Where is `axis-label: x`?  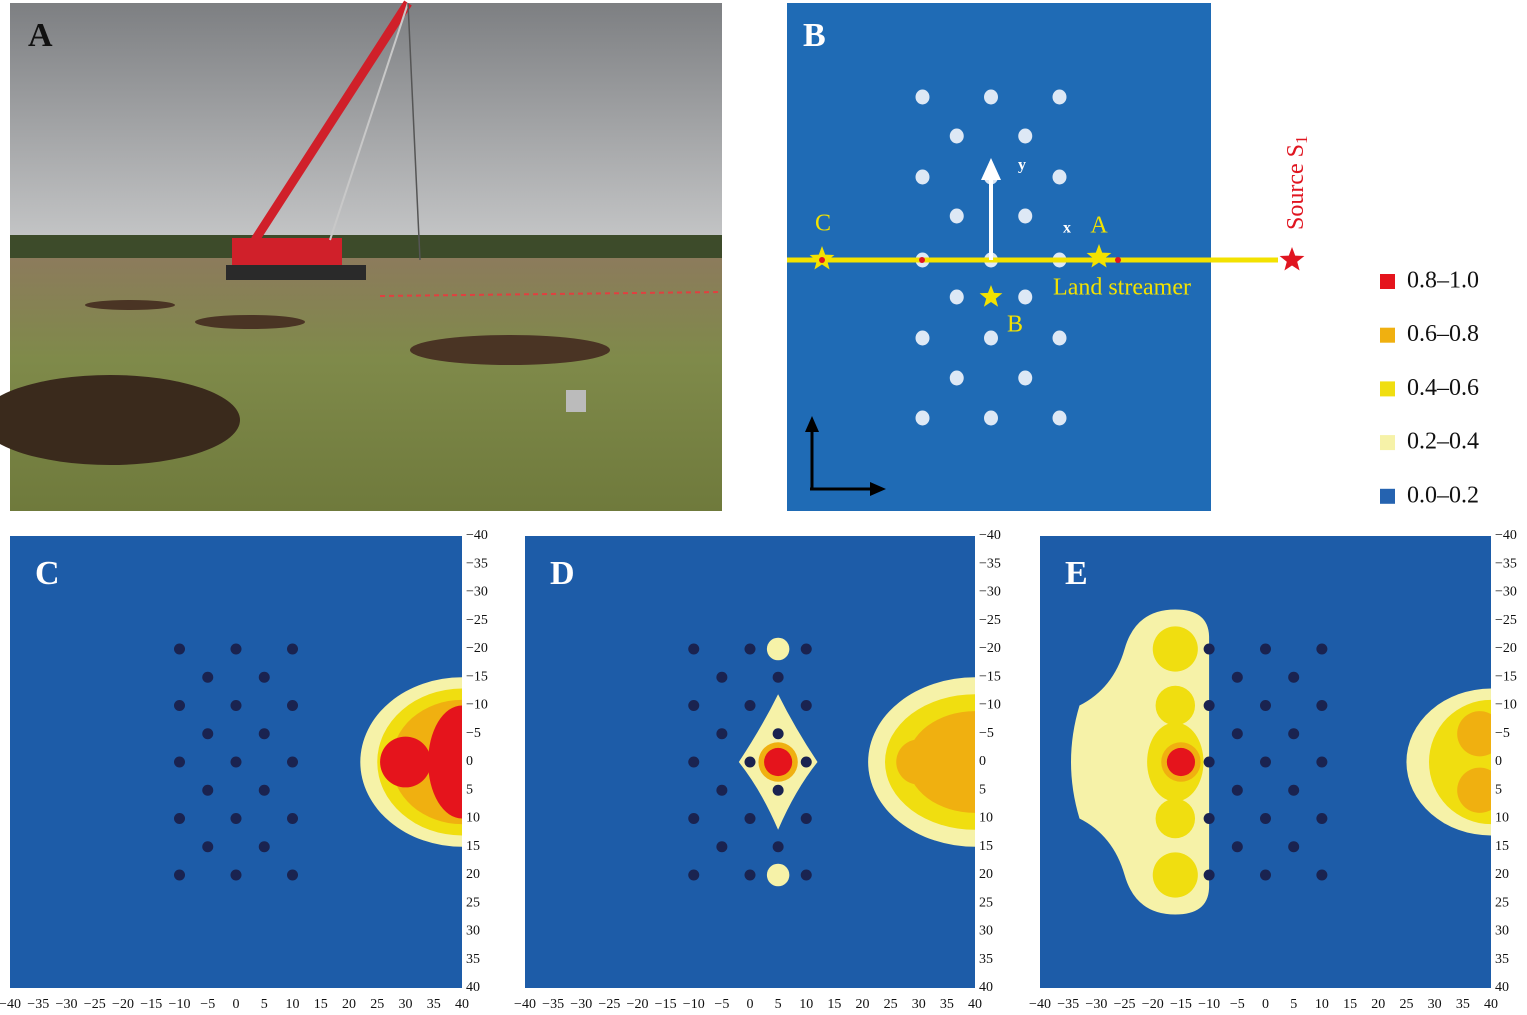
axis-label: x is located at coordinates (1067, 228).